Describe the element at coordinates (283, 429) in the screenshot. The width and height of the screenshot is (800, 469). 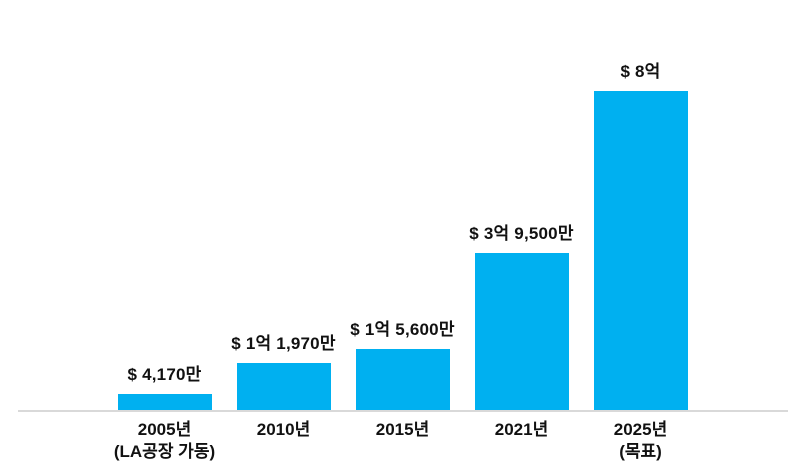
I see `category-label-line1: 2010년` at that location.